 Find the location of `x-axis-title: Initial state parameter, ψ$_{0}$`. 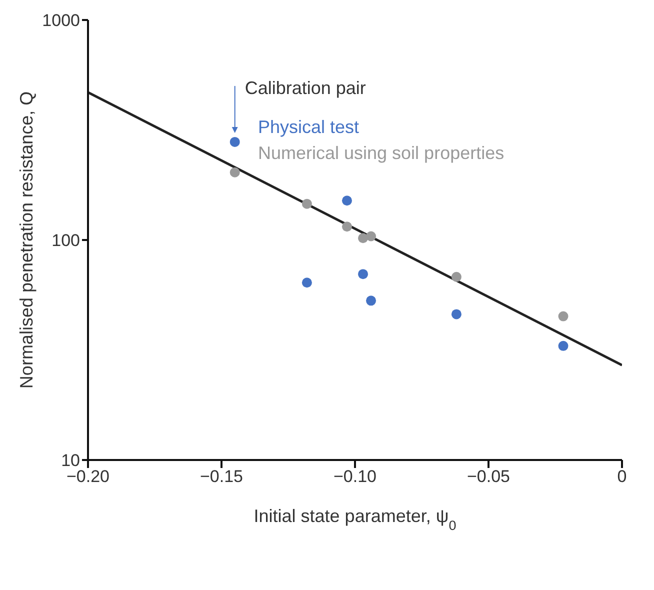

x-axis-title: Initial state parameter, ψ$_{0}$ is located at coordinates (355, 519).